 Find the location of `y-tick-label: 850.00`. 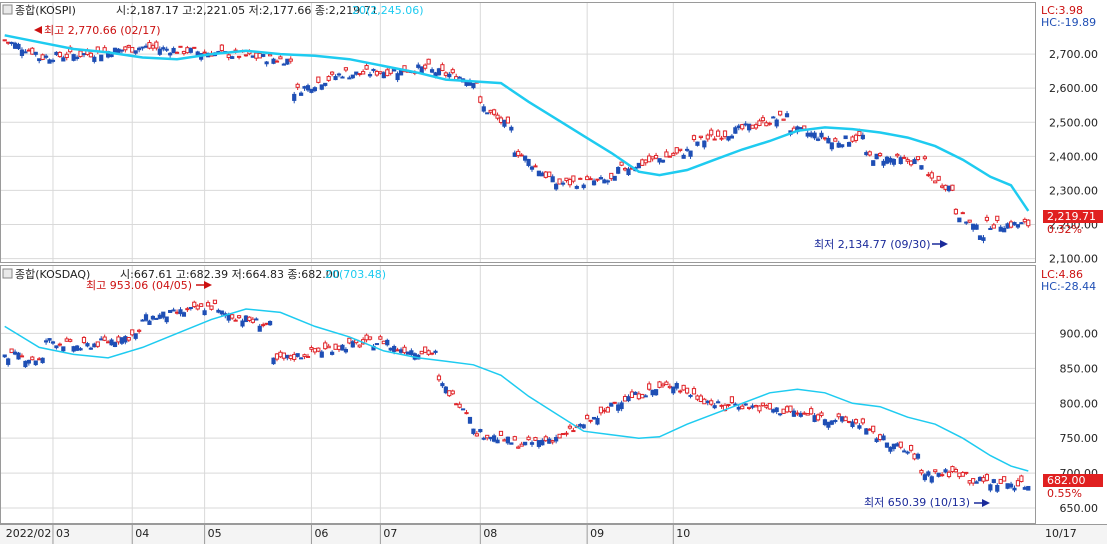

y-tick-label: 850.00 is located at coordinates (1079, 368).